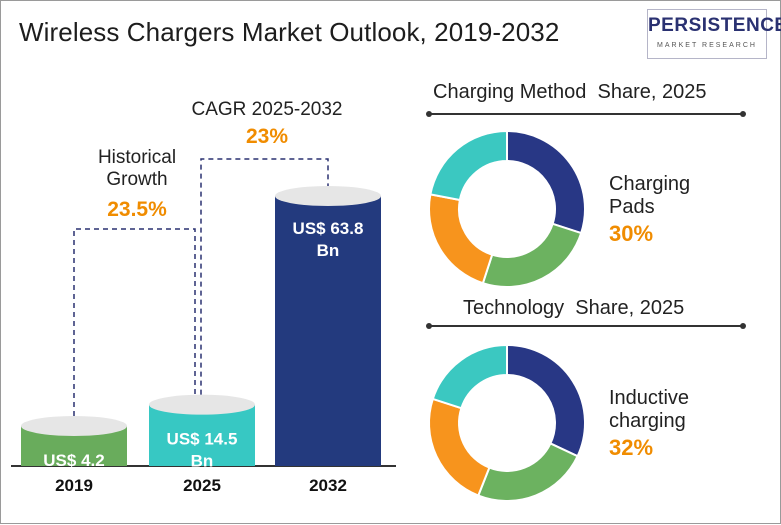  What do you see at coordinates (328, 228) in the screenshot?
I see `bar-value-label: US$ 63.8` at bounding box center [328, 228].